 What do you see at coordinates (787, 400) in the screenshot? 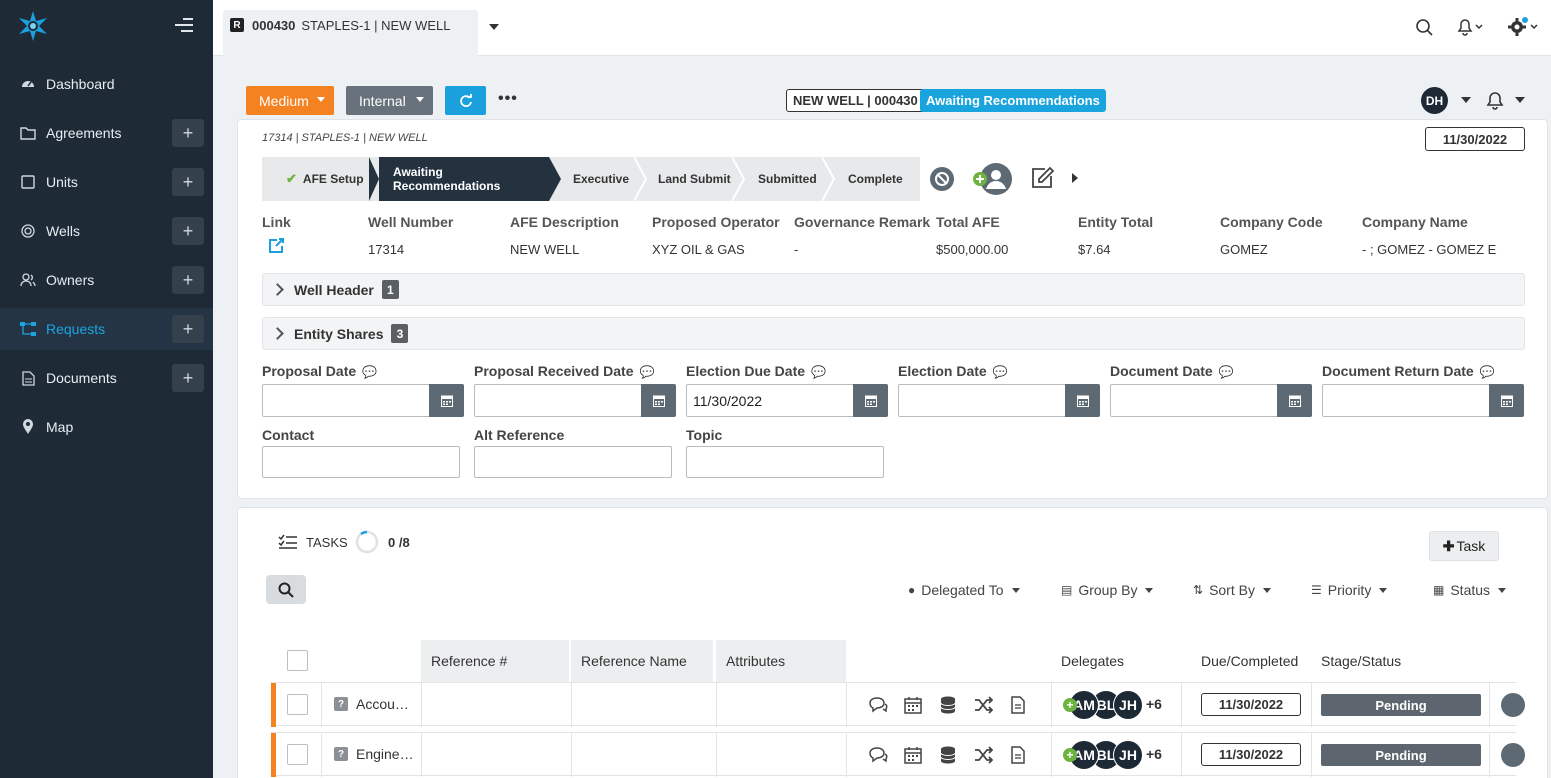
I see `election-due-date-input: 11/30/2022` at bounding box center [787, 400].